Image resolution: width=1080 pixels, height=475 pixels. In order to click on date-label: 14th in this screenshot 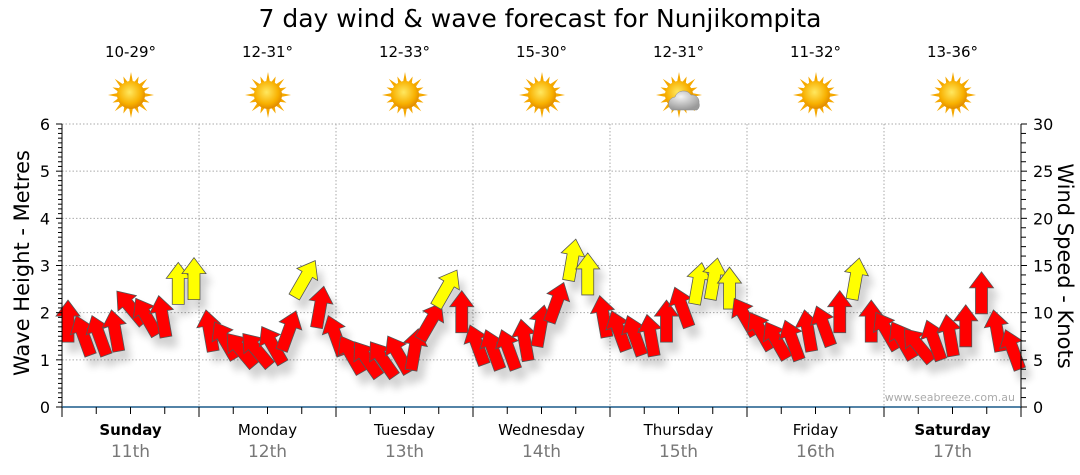, I will do `click(541, 452)`.